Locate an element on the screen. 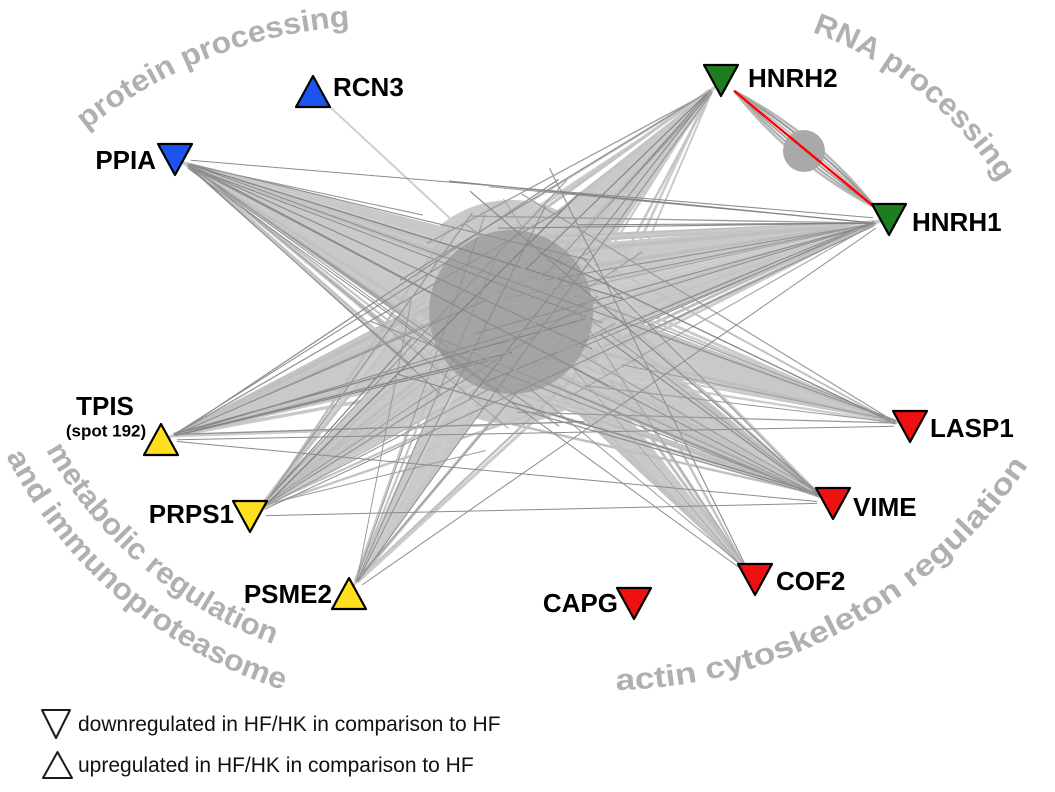 The height and width of the screenshot is (792, 1055). node-label-HNRH1: HNRH1 is located at coordinates (957, 222).